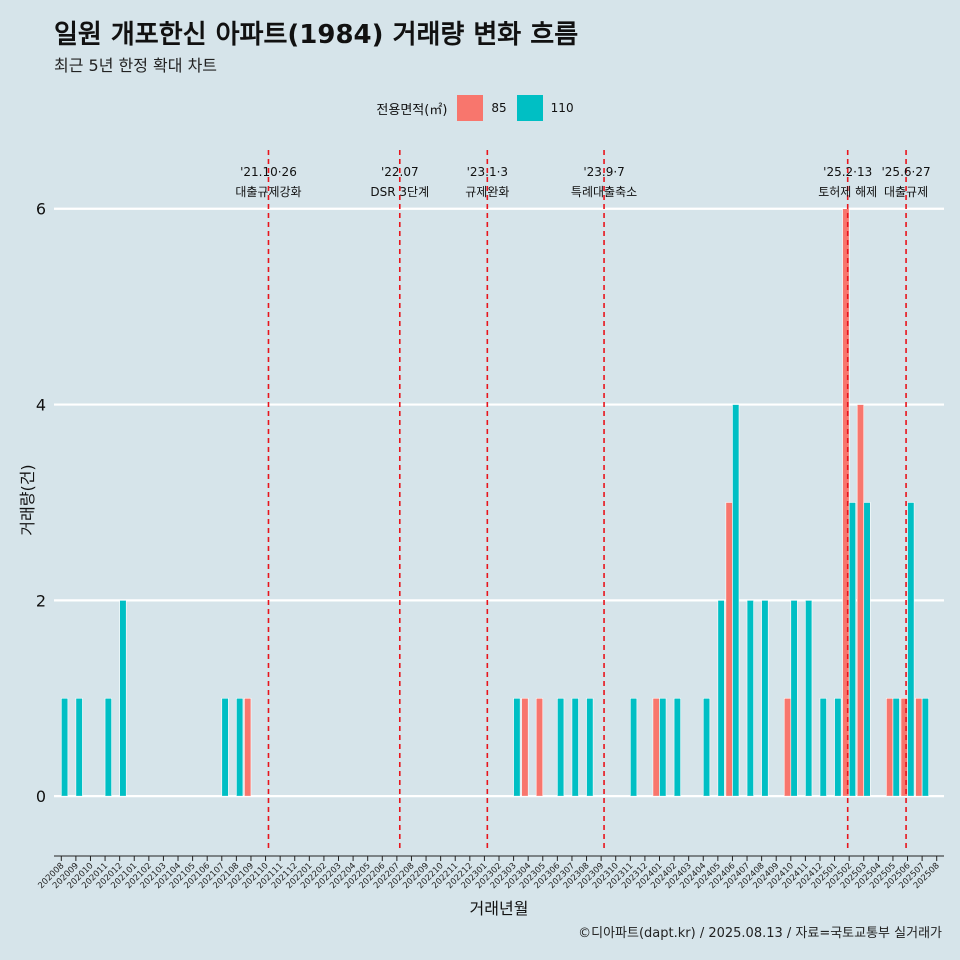  What do you see at coordinates (316, 35) in the screenshot?
I see `chart-title: 일원 개포한신 아파트(1984) 거래량 변화 흐름` at bounding box center [316, 35].